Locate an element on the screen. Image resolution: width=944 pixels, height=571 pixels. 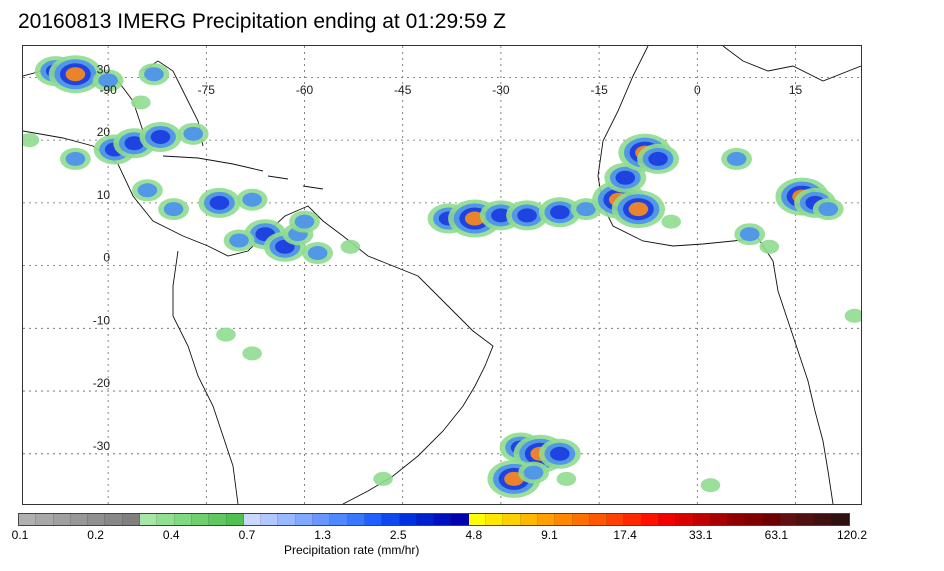
colorbar-tick: 1.3 is located at coordinates (322, 535).